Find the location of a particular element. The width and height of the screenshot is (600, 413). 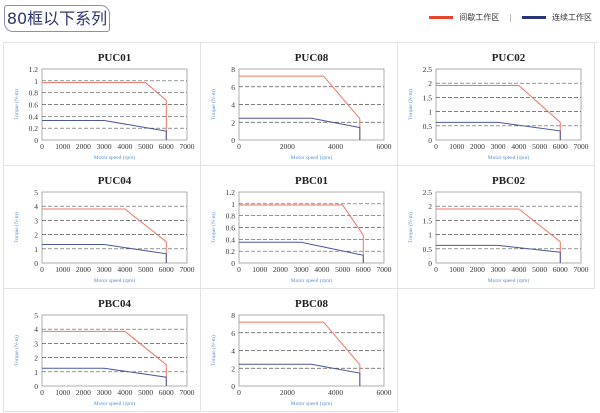

chart-title: PUC08 is located at coordinates (312, 58).